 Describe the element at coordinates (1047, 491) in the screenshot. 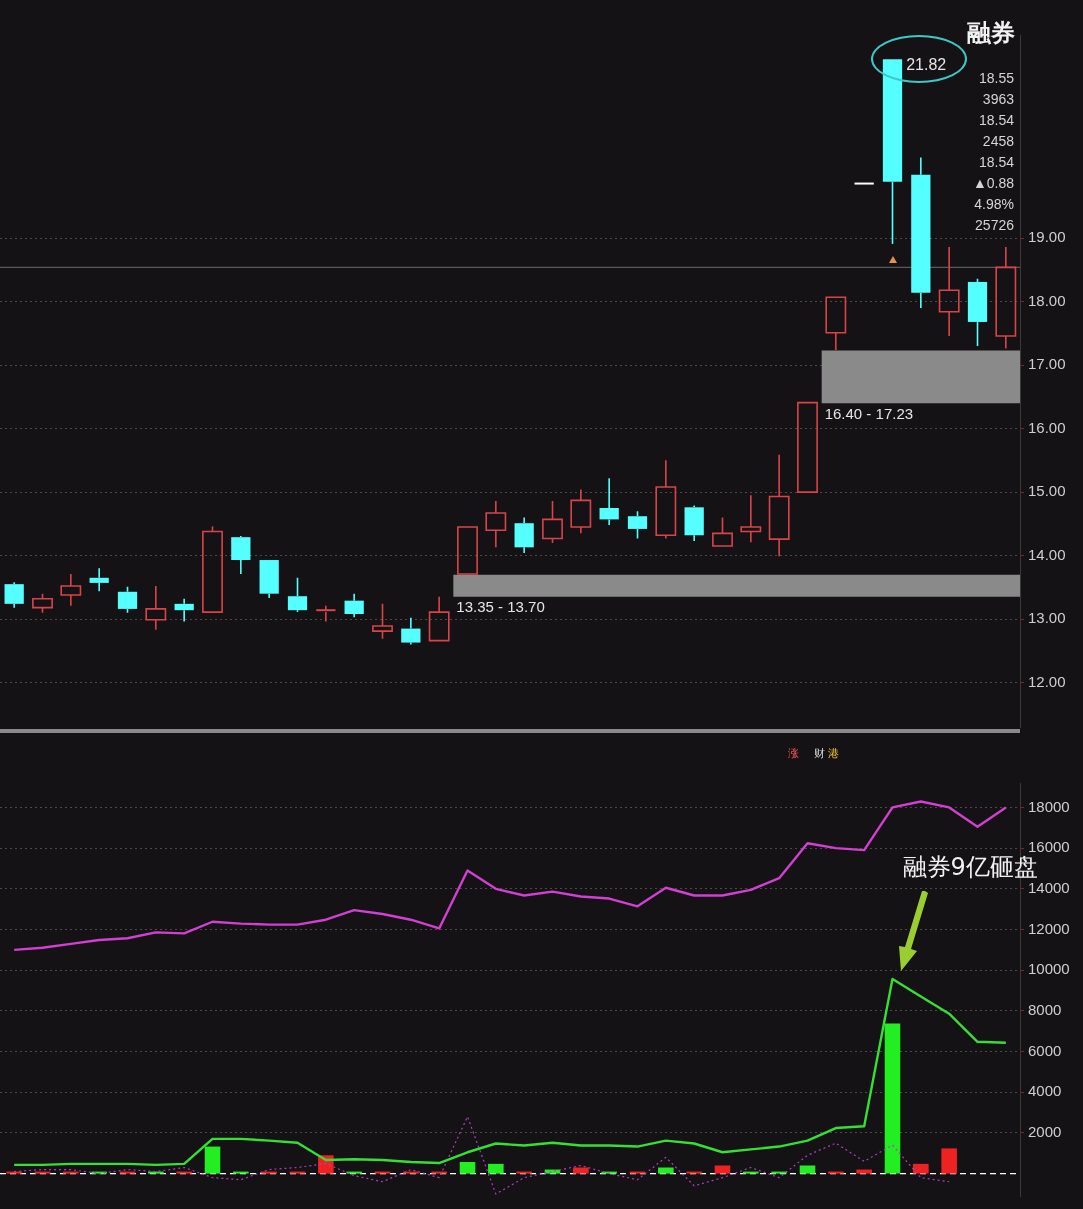

I see `y-tick-label: 15.00` at that location.